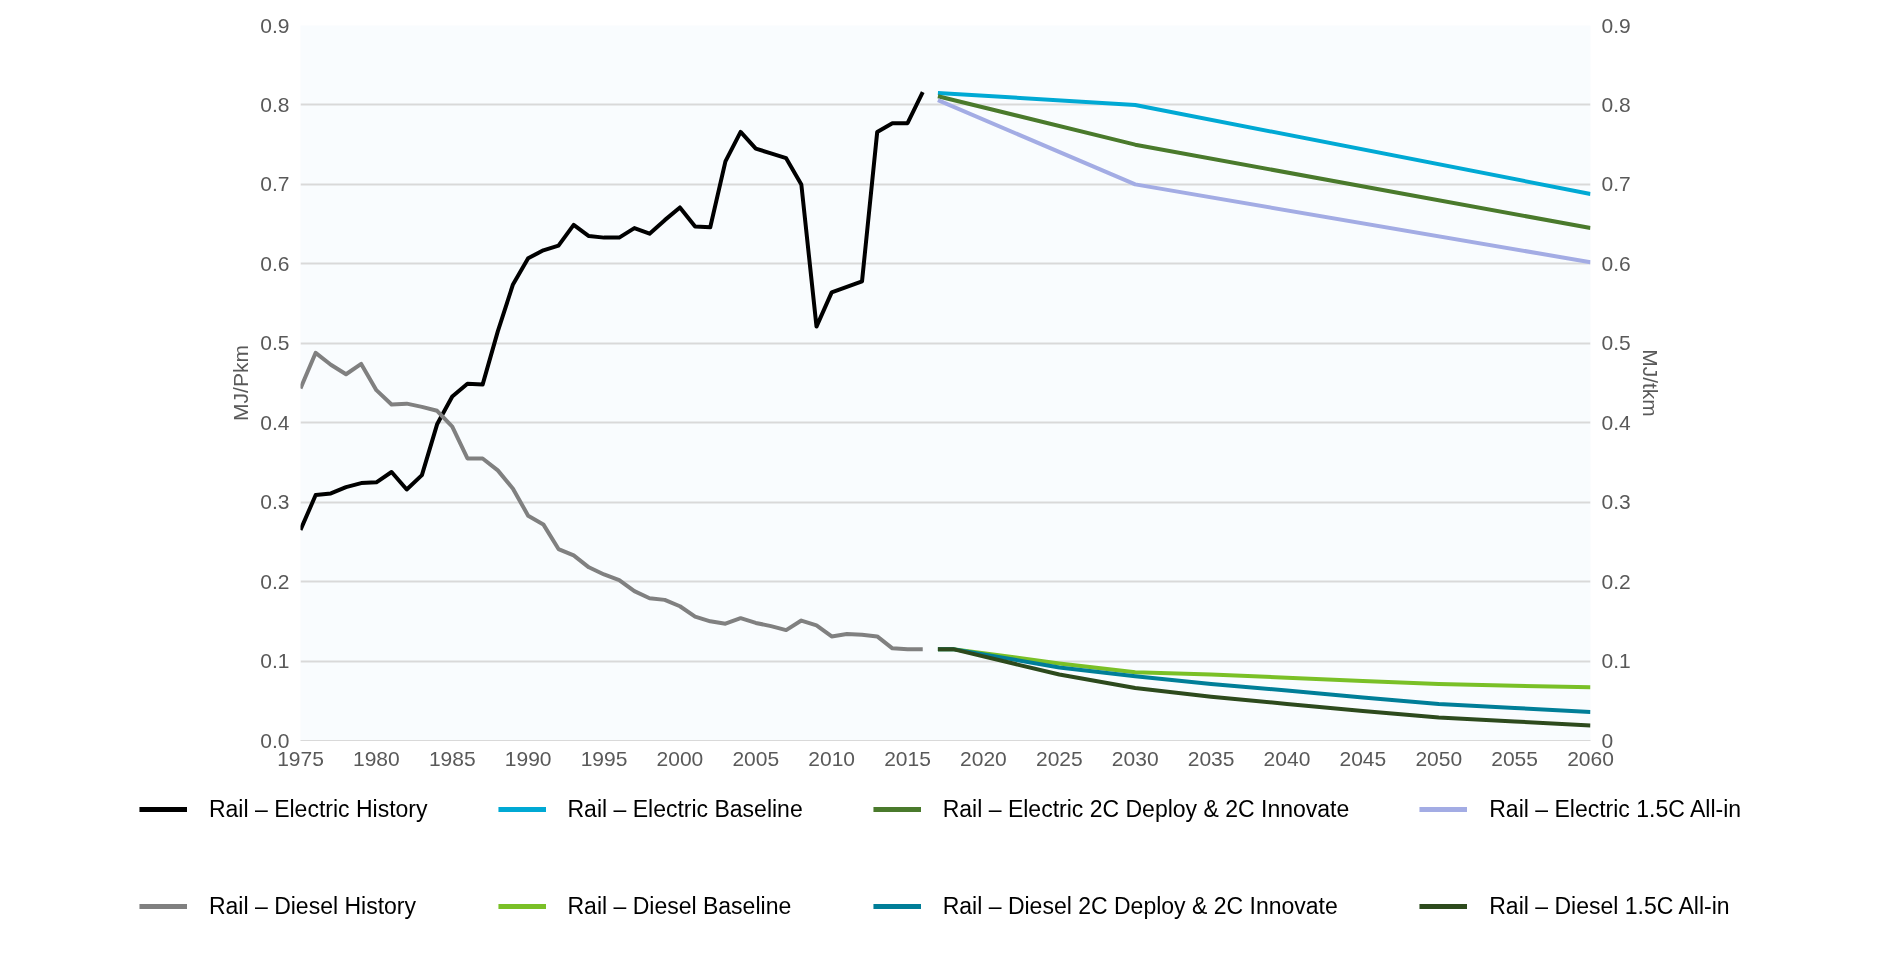 The height and width of the screenshot is (976, 1893). I want to click on legend-label: Rail – Diesel 1.5C All-in, so click(1609, 906).